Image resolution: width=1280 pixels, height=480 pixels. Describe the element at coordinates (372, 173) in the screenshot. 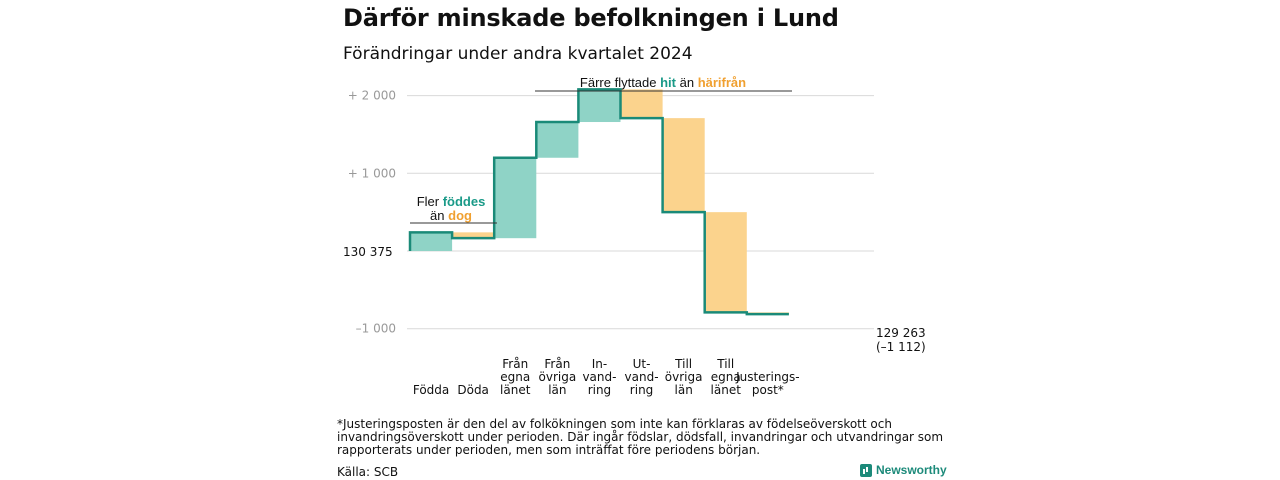

I see `y-tick-label: + 1 000` at that location.